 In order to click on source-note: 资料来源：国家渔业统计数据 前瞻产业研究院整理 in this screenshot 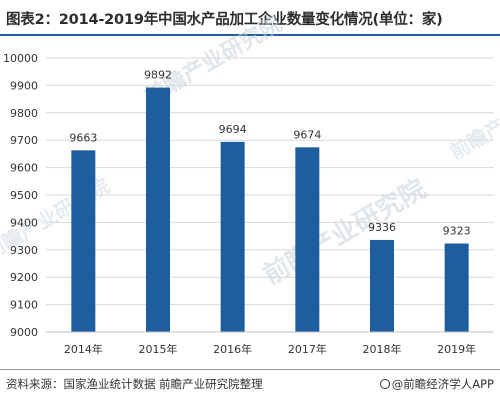, I will do `click(134, 384)`.